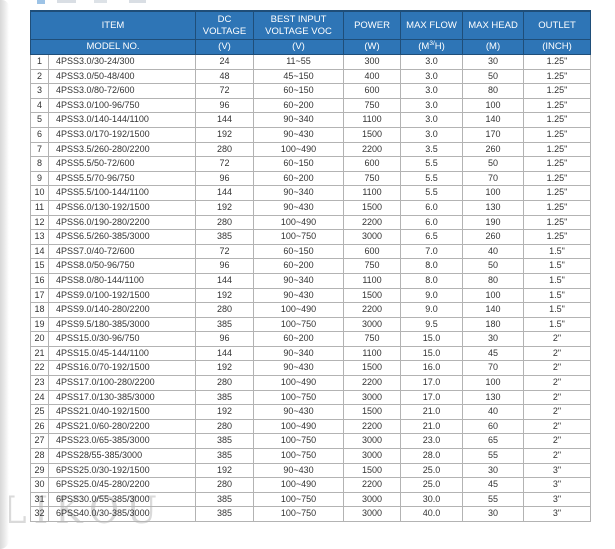  What do you see at coordinates (122, 310) in the screenshot?
I see `model-no-cell: 4PSS9.0/140-280/2200` at bounding box center [122, 310].